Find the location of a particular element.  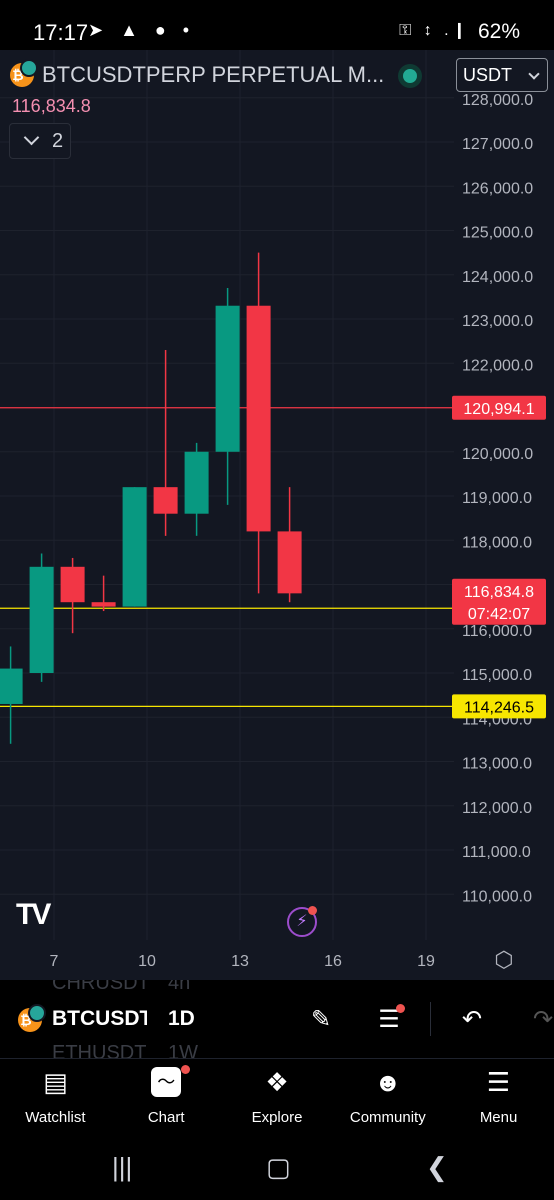

currency-select: USDT is located at coordinates (502, 75).